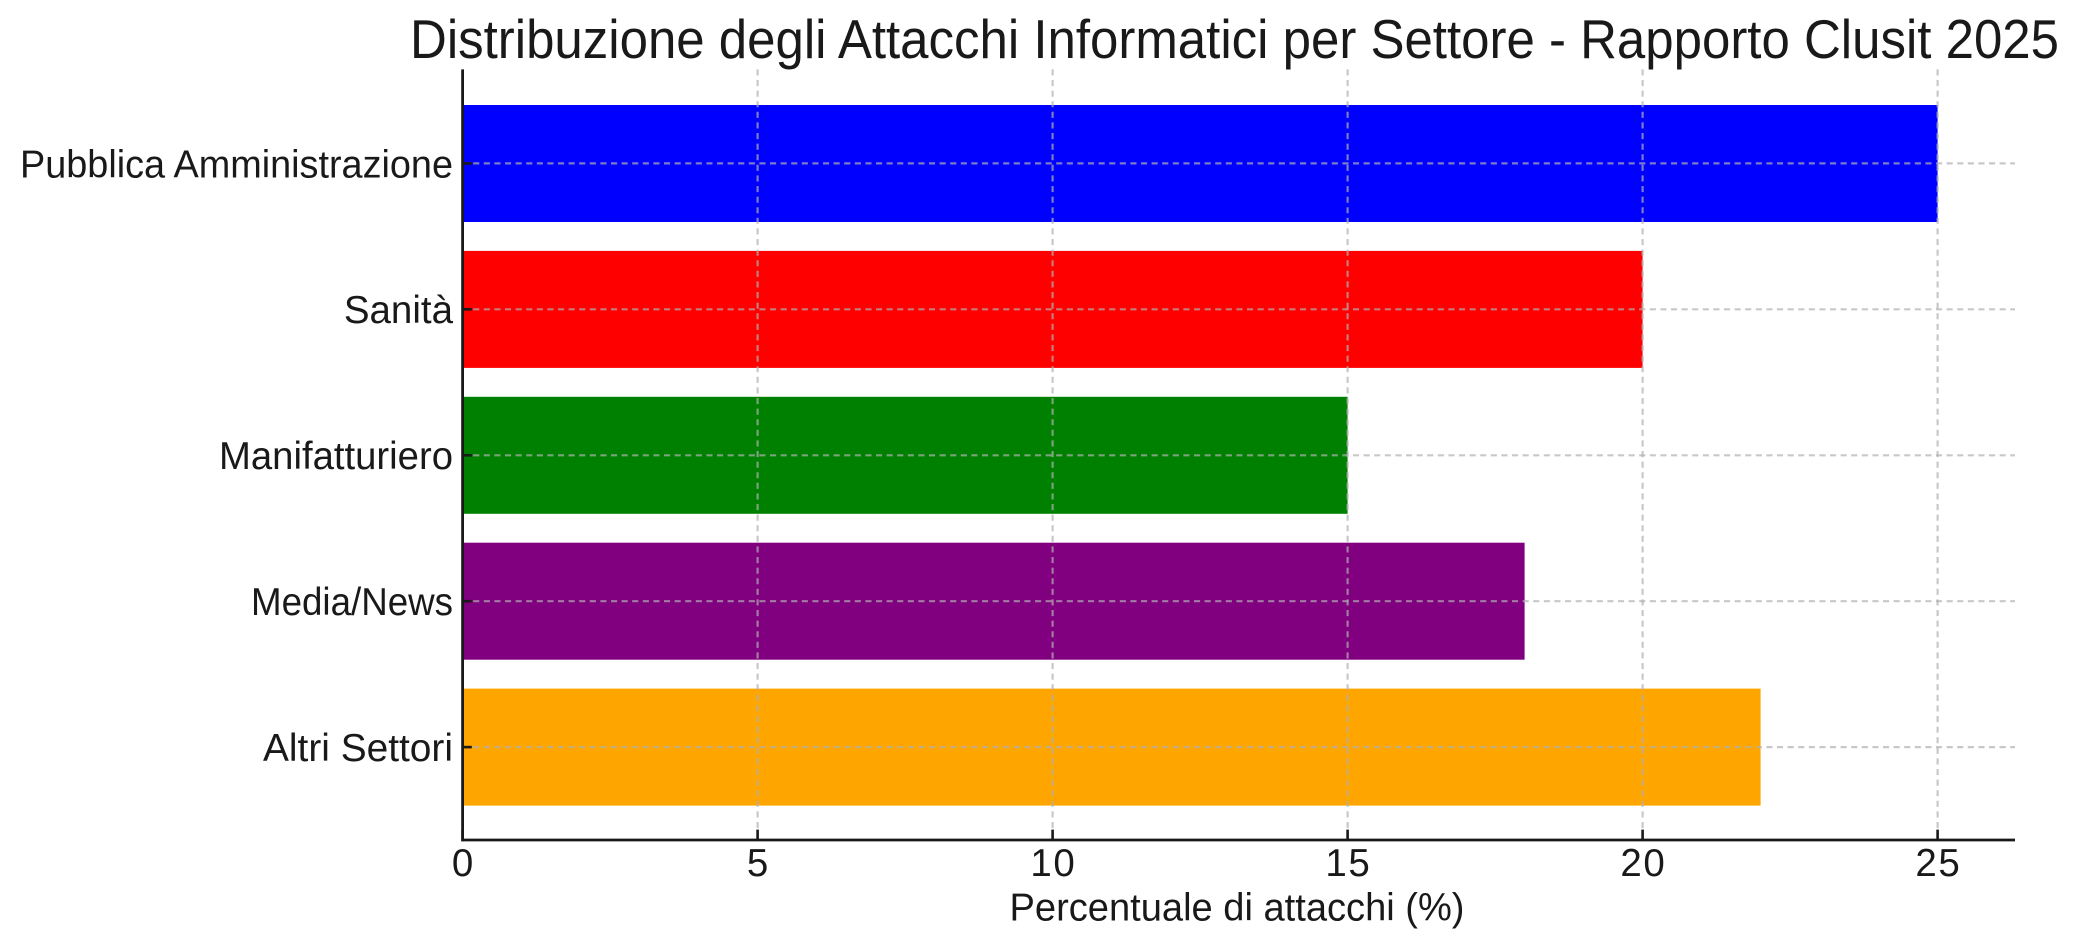 The height and width of the screenshot is (947, 2078). Describe the element at coordinates (1347, 863) in the screenshot. I see `svg-text: 15` at that location.